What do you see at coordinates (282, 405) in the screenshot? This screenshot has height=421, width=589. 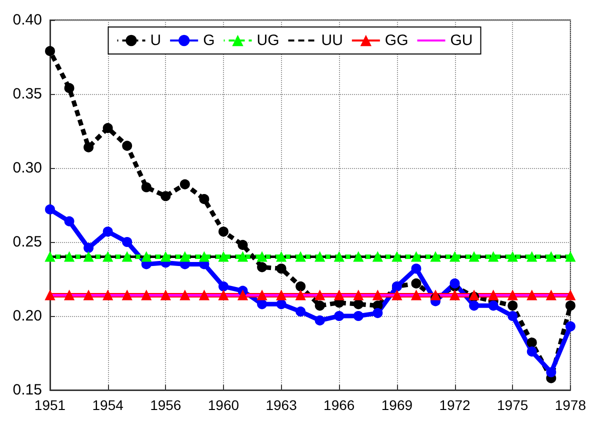 I see `x-tick-label: 1963` at bounding box center [282, 405].